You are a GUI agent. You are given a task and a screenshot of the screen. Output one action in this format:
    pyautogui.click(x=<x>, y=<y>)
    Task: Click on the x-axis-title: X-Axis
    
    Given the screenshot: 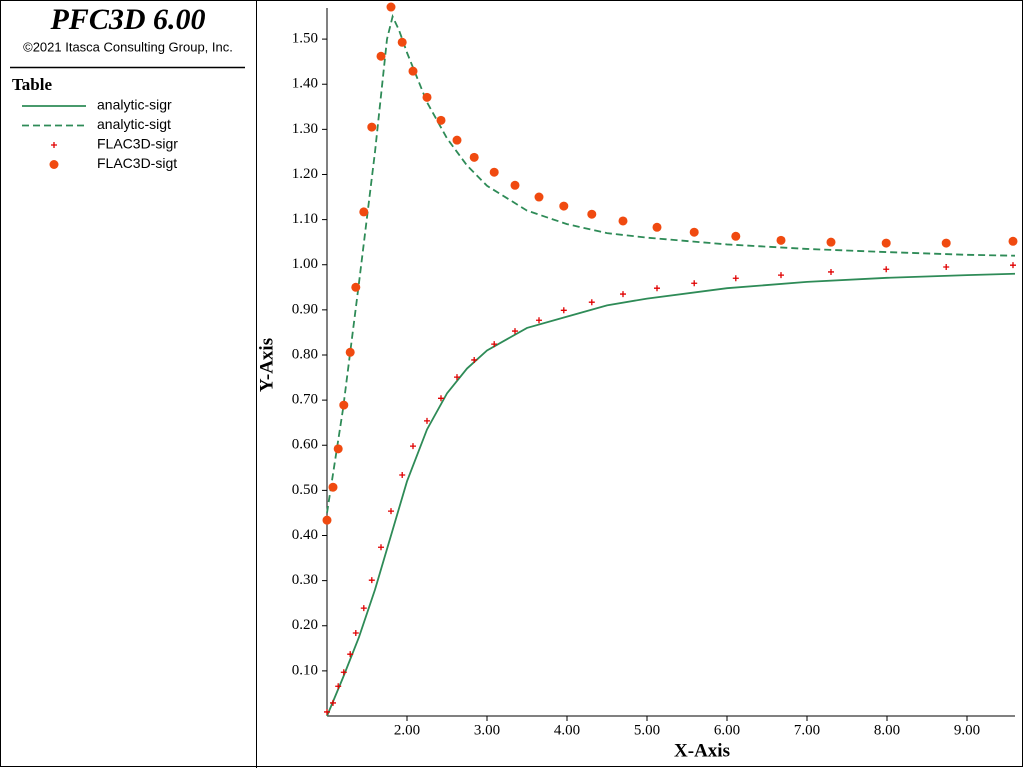 What is the action you would take?
    pyautogui.click(x=702, y=750)
    